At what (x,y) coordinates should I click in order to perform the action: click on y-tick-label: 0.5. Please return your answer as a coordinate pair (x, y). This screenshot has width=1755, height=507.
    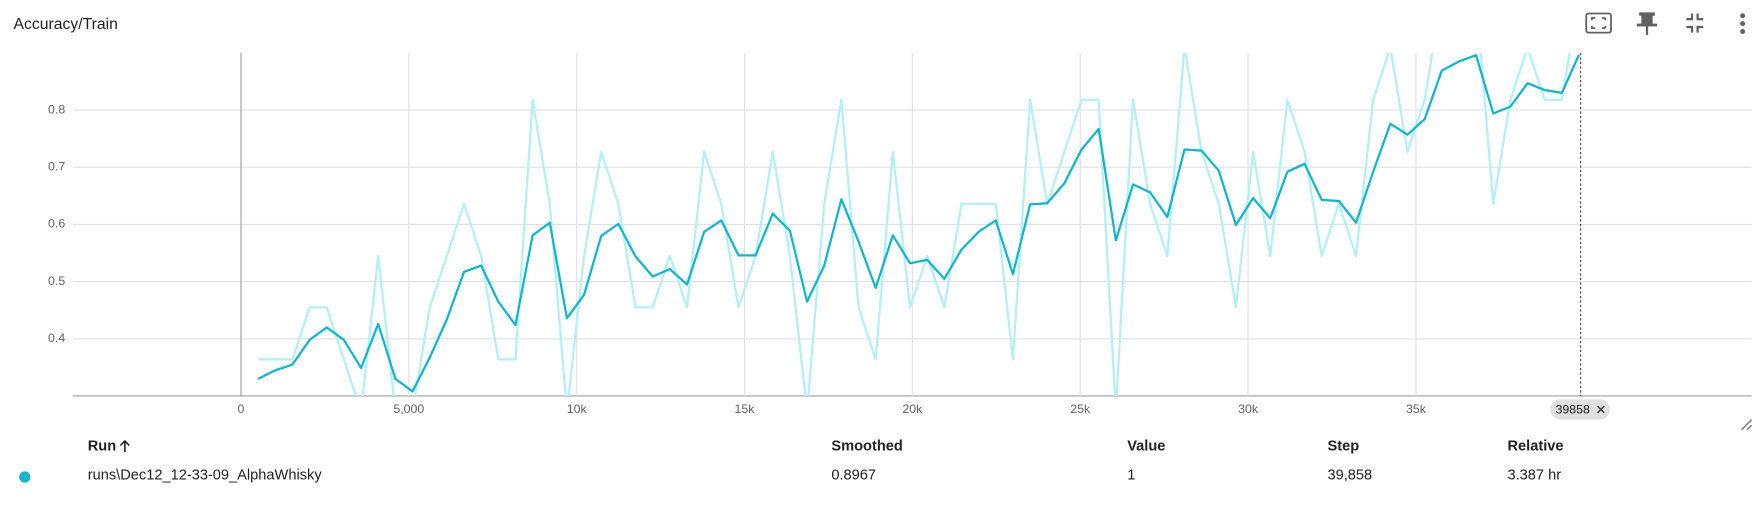
    Looking at the image, I should click on (56, 281).